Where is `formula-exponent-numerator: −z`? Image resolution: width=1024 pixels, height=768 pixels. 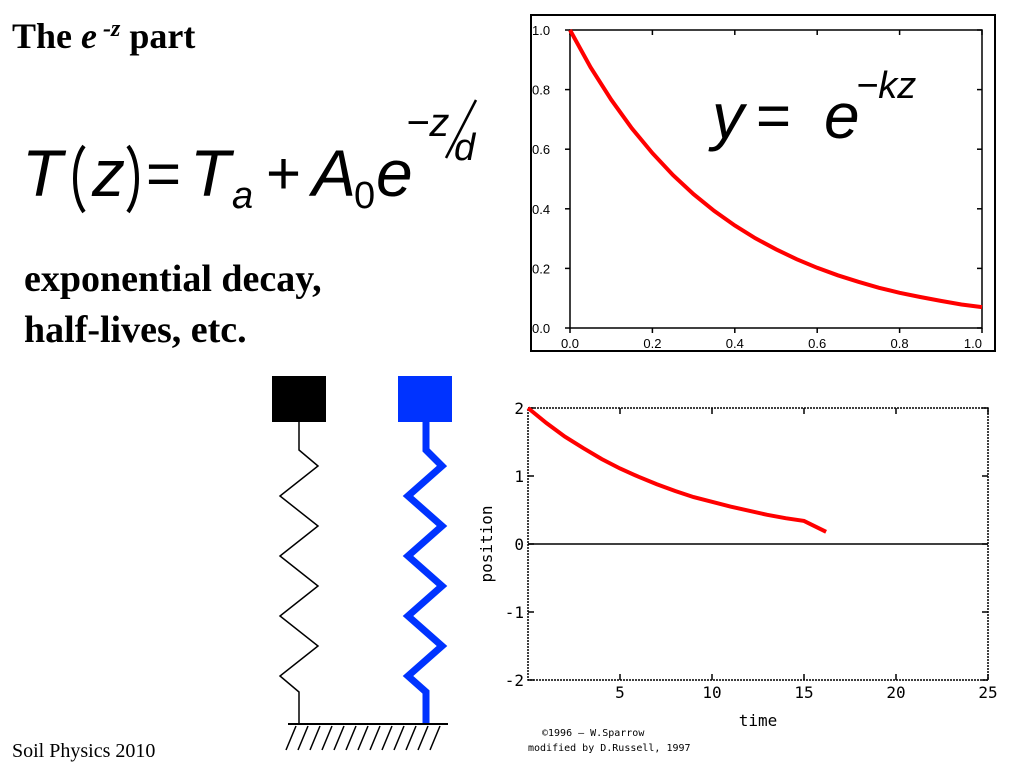
formula-exponent-numerator: −z is located at coordinates (427, 123).